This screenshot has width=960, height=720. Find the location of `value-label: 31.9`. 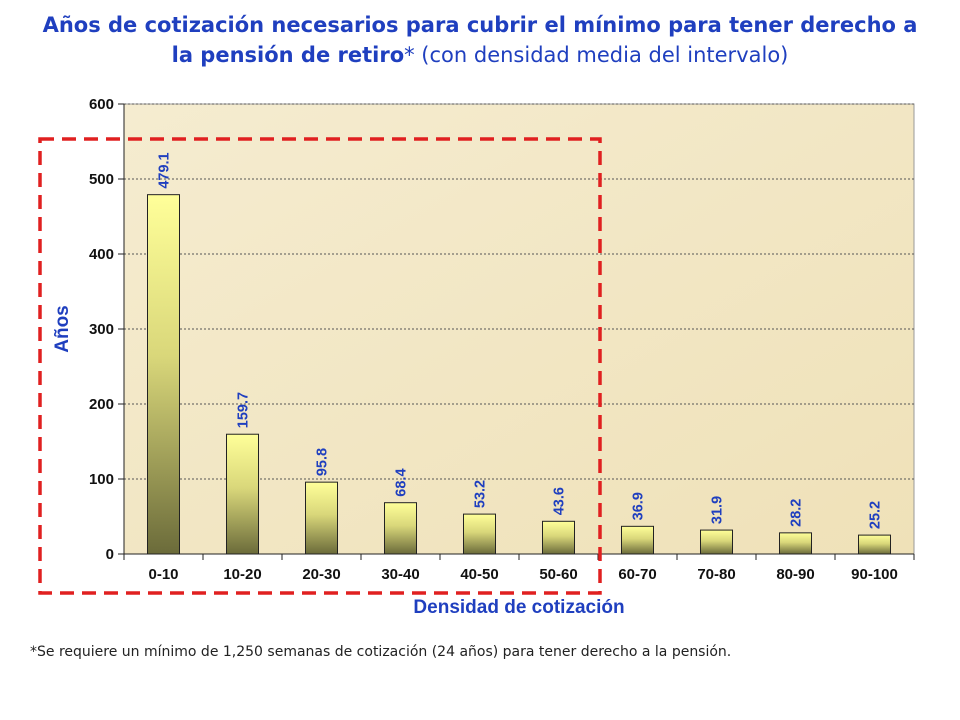

value-label: 31.9 is located at coordinates (718, 510).